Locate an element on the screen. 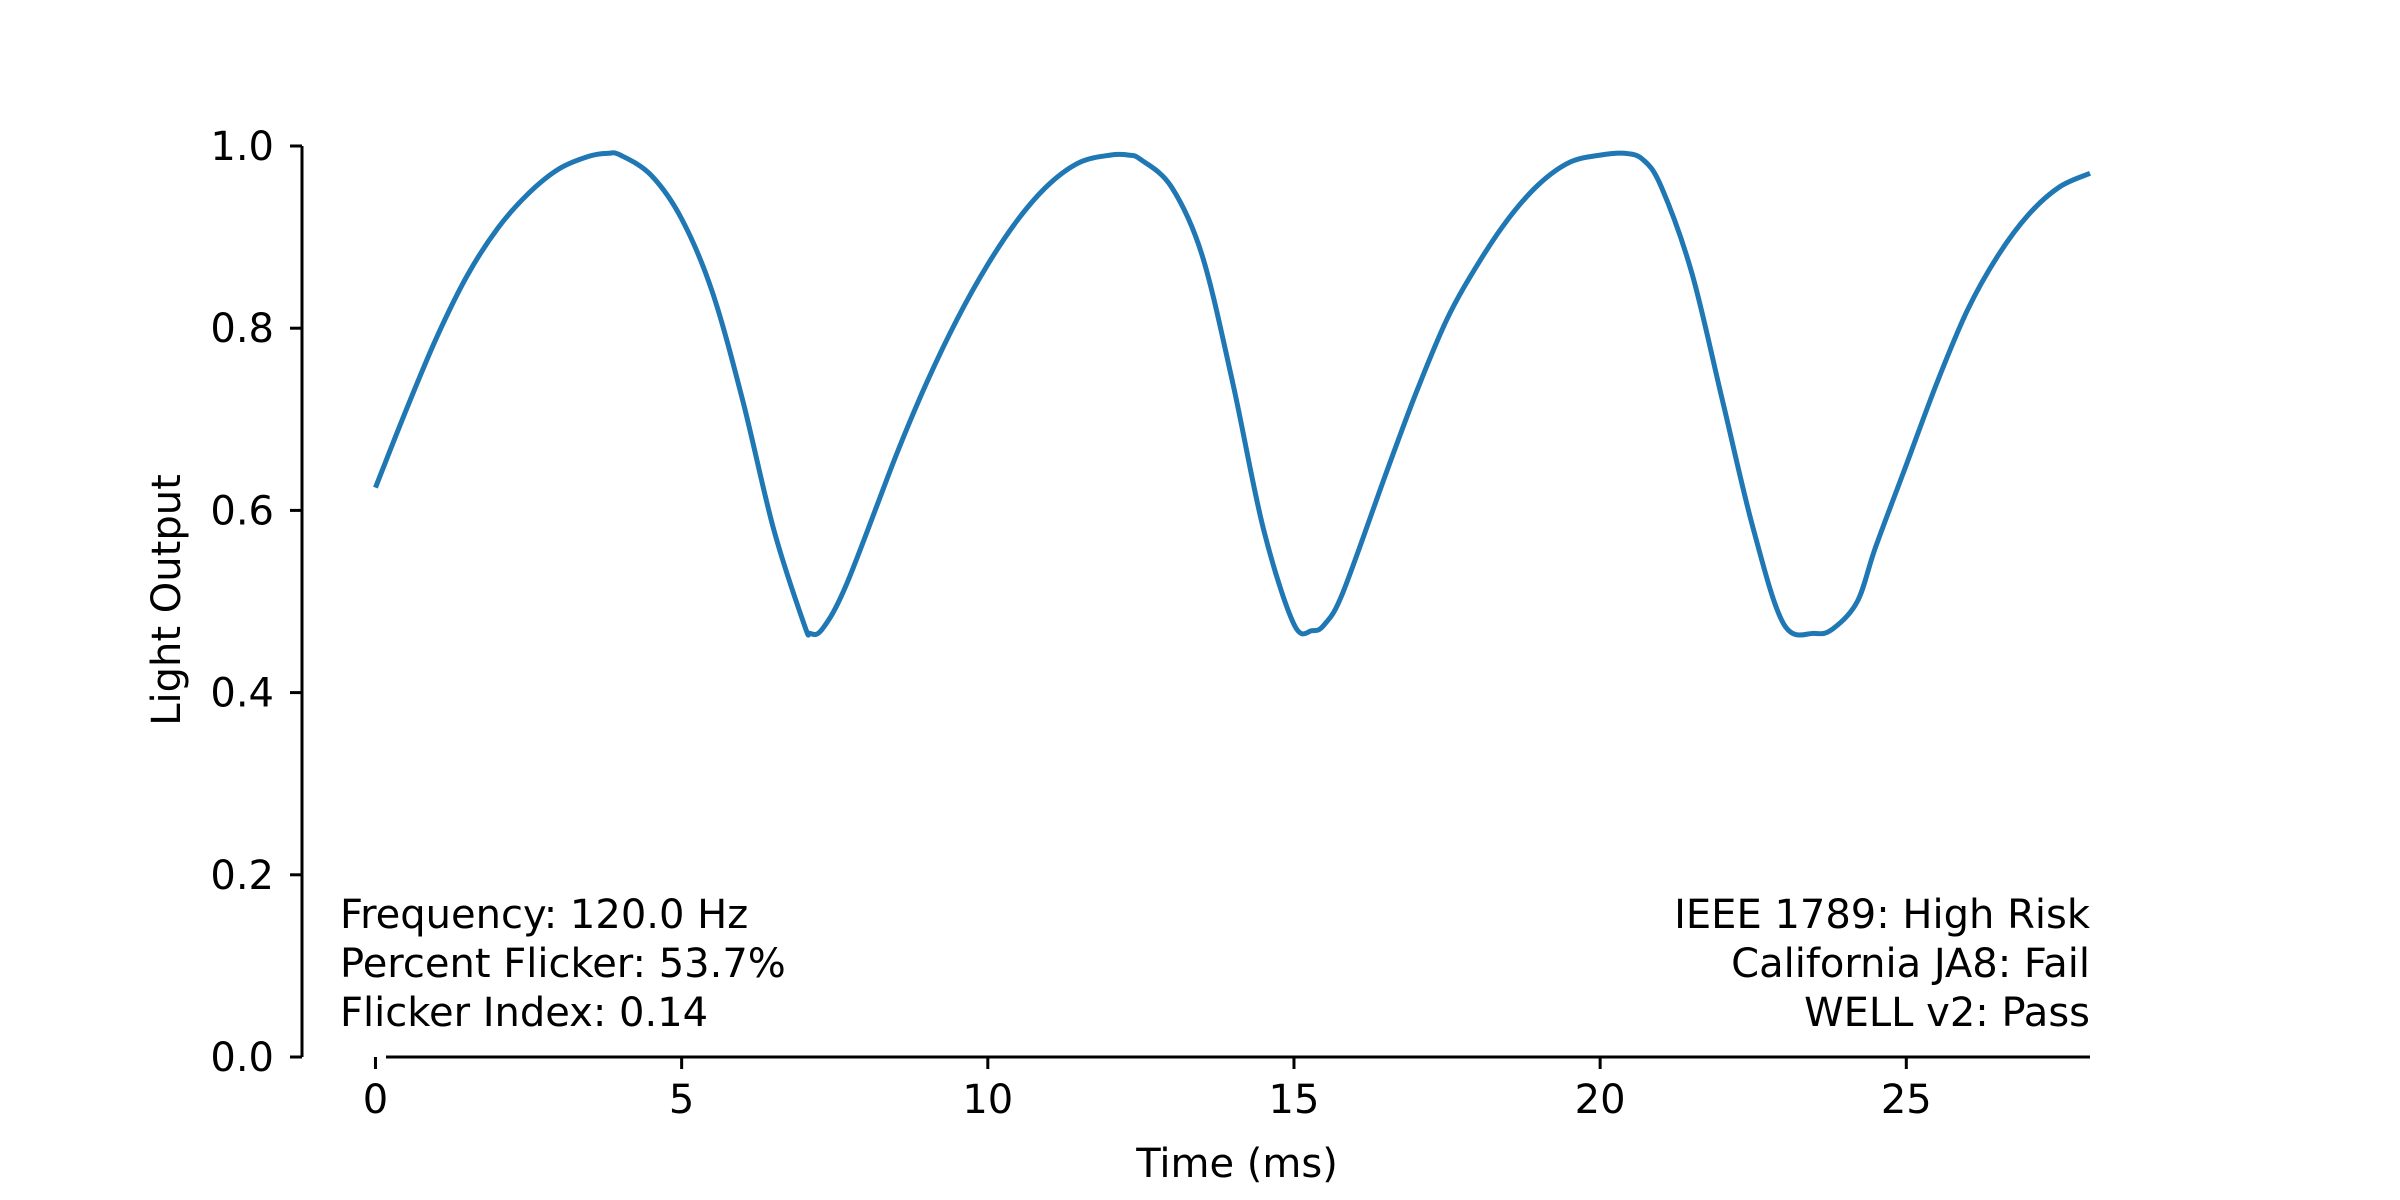 The image size is (2400, 1200). y-tick-label: 0.4 is located at coordinates (242, 694).